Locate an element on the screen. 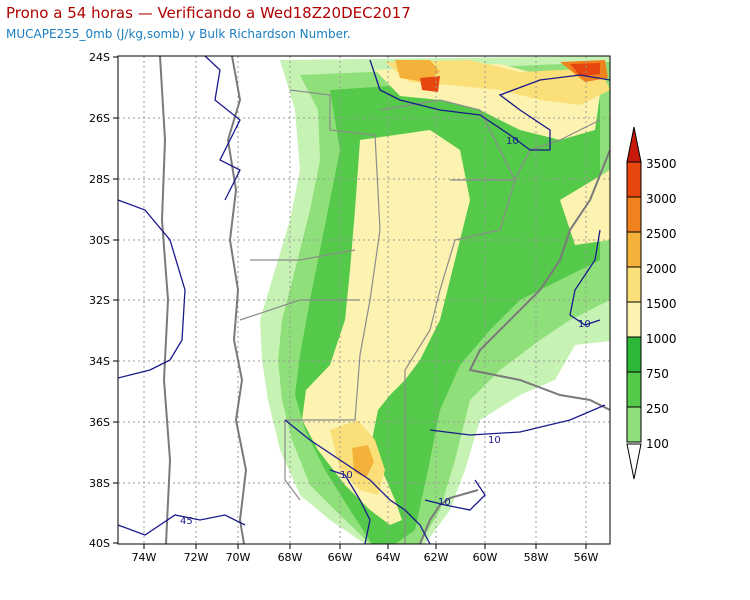  cape-band-1500-north is located at coordinates (497, 82).